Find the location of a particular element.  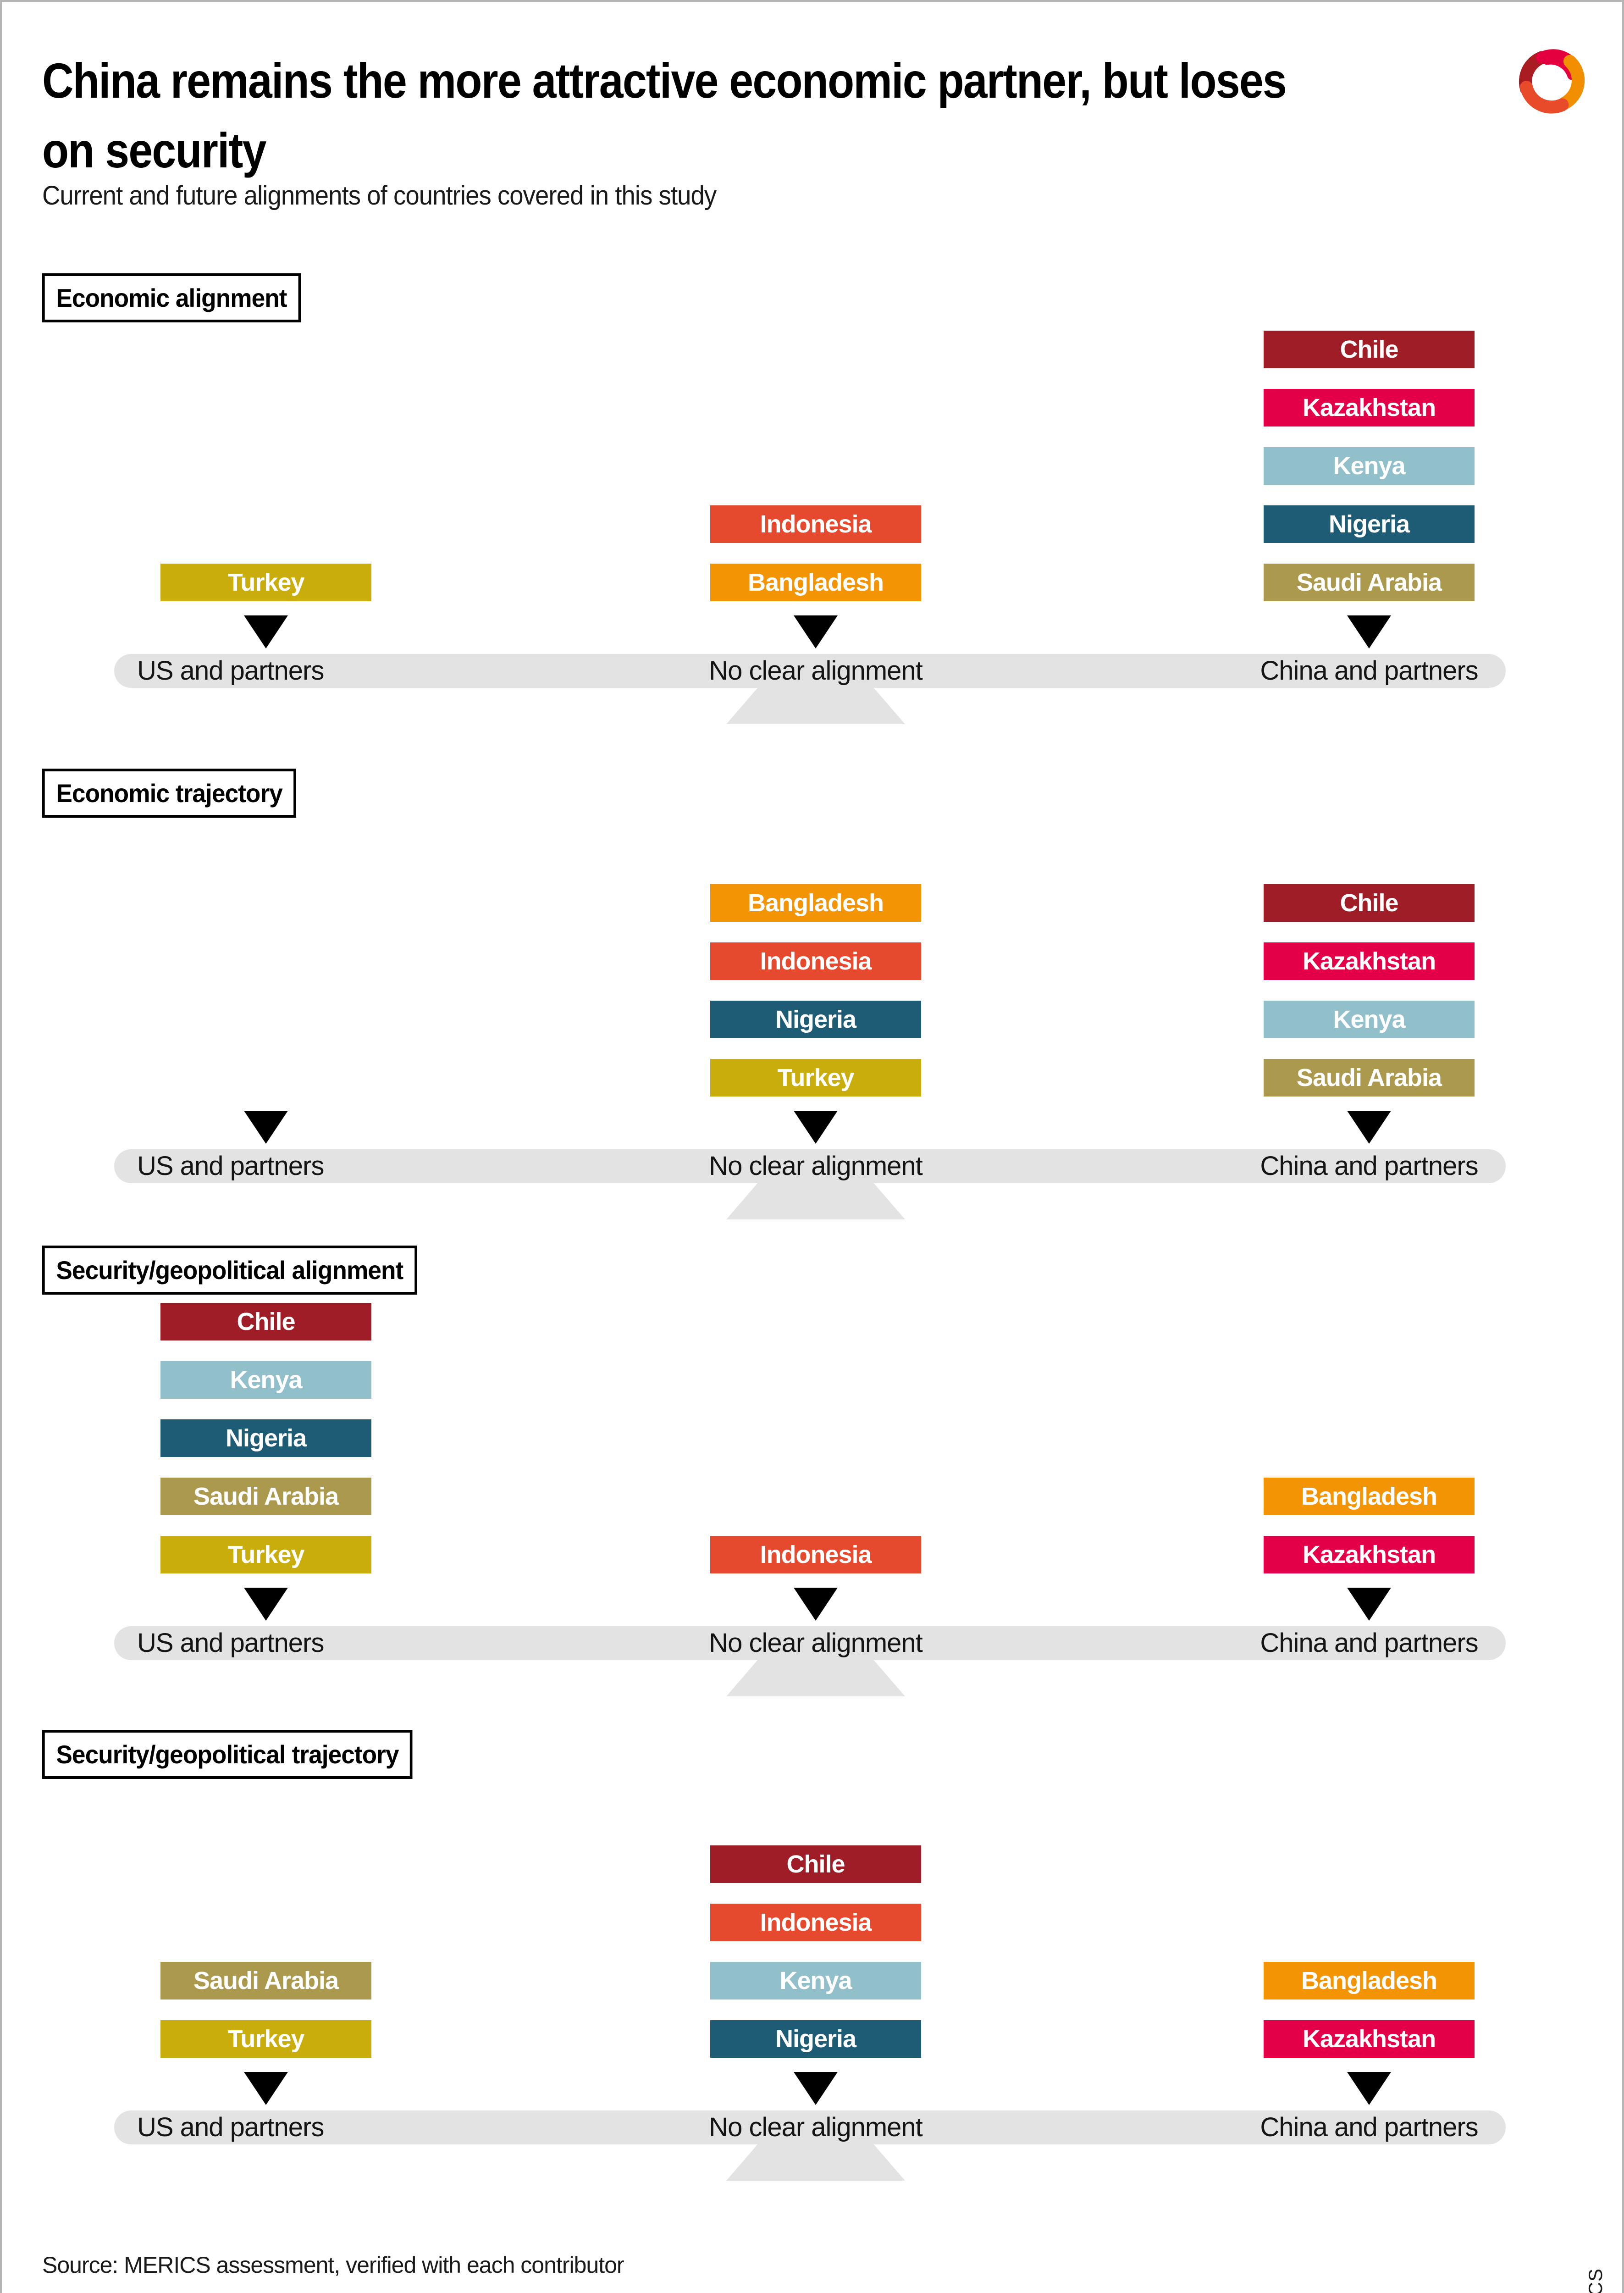

merics-logo-icon is located at coordinates (1552, 81).